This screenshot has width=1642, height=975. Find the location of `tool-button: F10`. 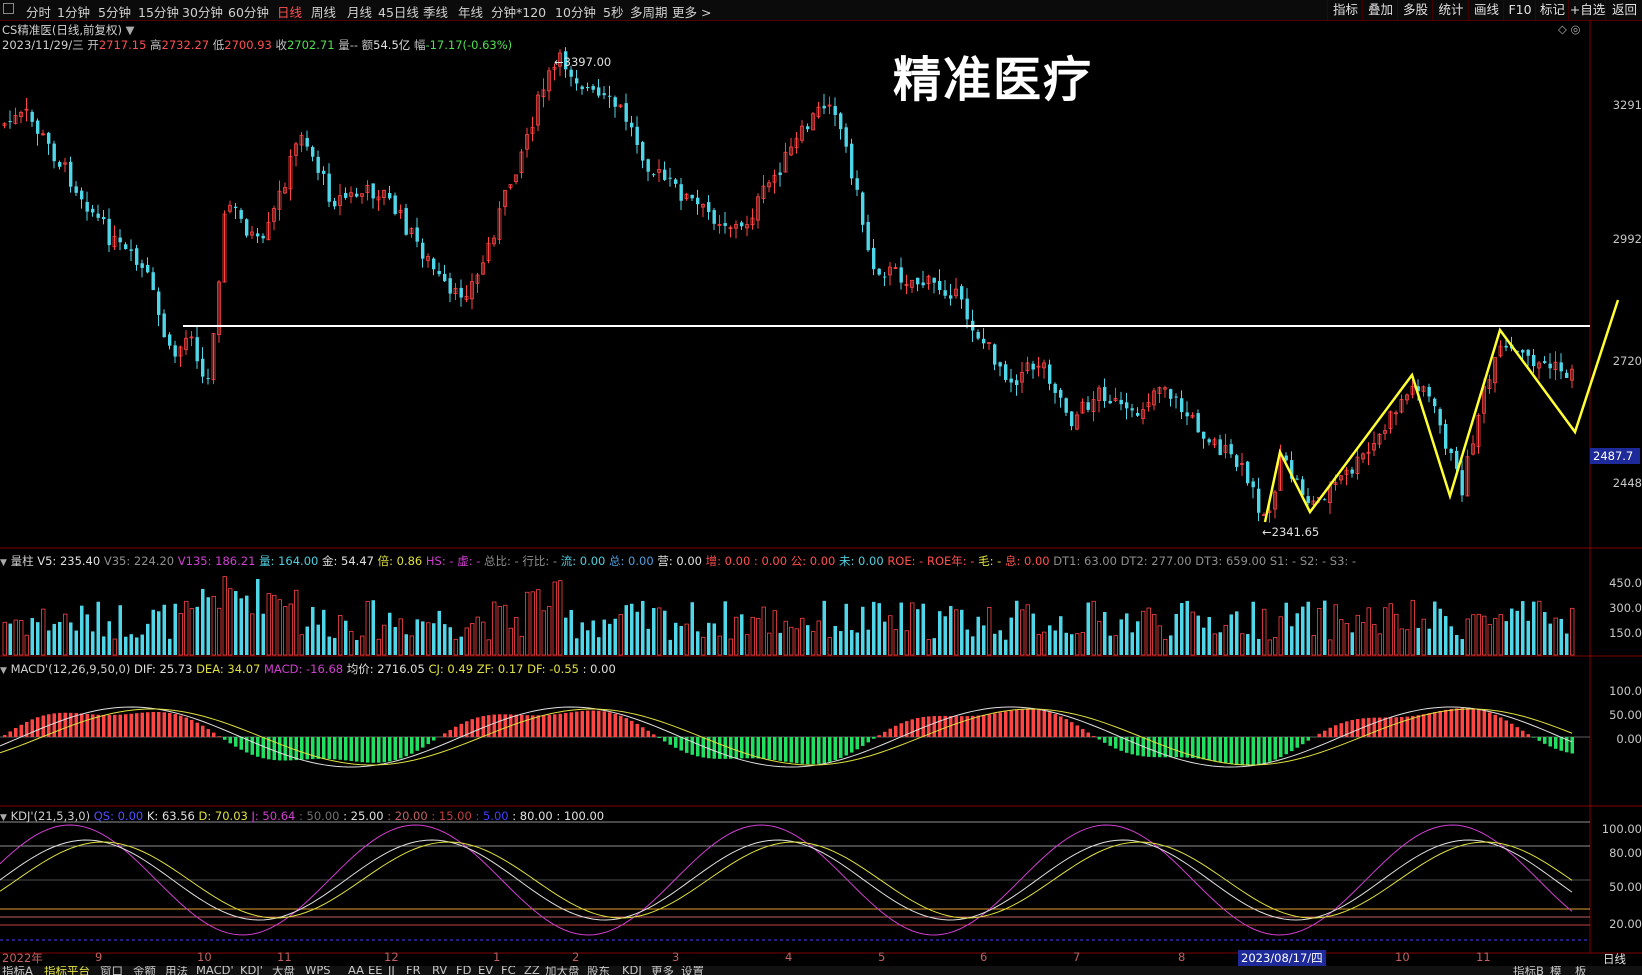

tool-button: F10 is located at coordinates (1519, 10).